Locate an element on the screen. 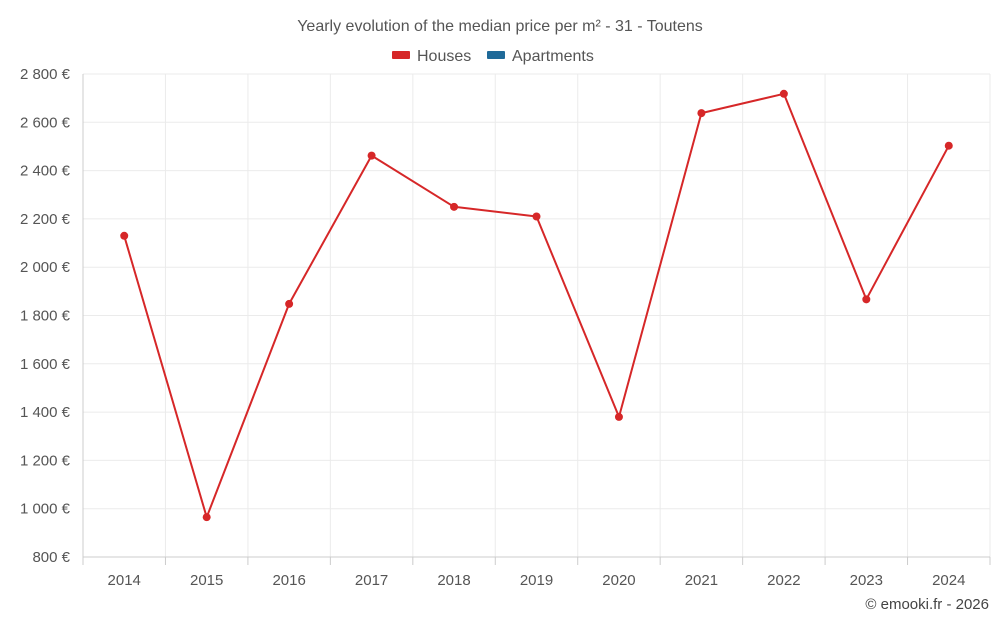  x-tick-label-2021: 2021 is located at coordinates (701, 580).